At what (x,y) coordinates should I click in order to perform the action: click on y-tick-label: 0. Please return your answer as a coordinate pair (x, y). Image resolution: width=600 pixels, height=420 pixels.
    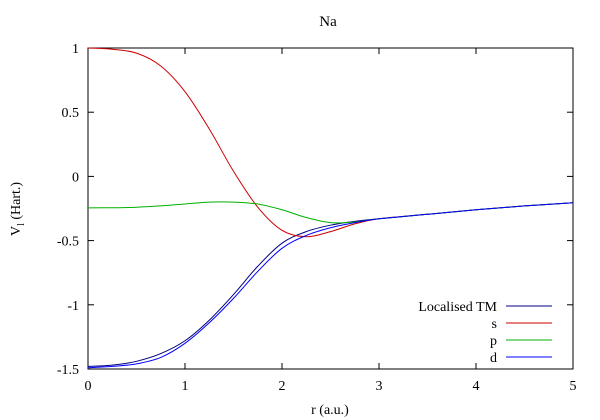
    Looking at the image, I should click on (75, 177).